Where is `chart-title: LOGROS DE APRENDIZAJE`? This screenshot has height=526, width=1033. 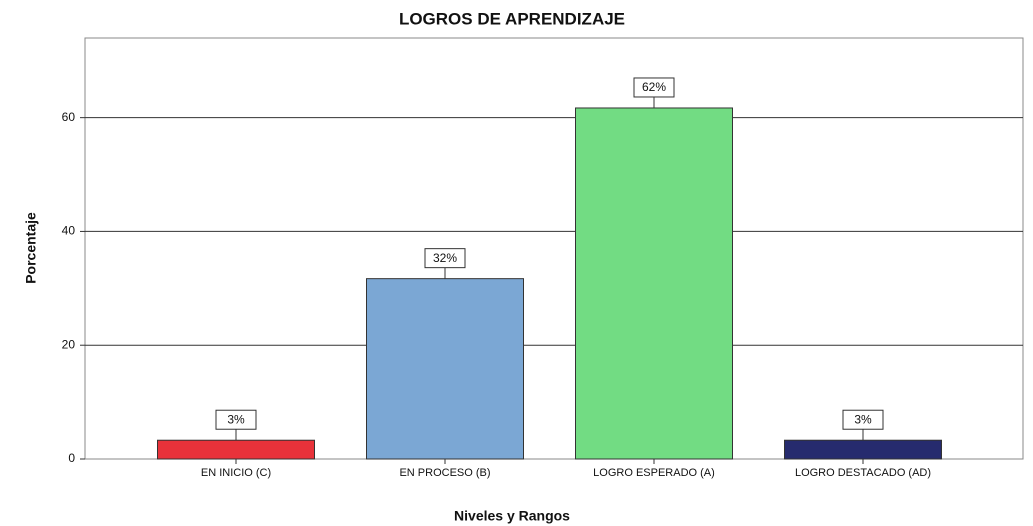
chart-title: LOGROS DE APRENDIZAJE is located at coordinates (512, 18).